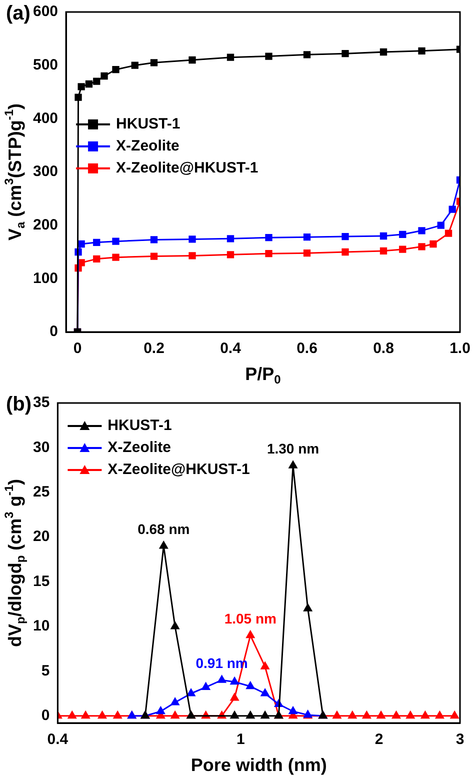 This screenshot has width=474, height=782. I want to click on annotation: 1.30 nm, so click(293, 448).